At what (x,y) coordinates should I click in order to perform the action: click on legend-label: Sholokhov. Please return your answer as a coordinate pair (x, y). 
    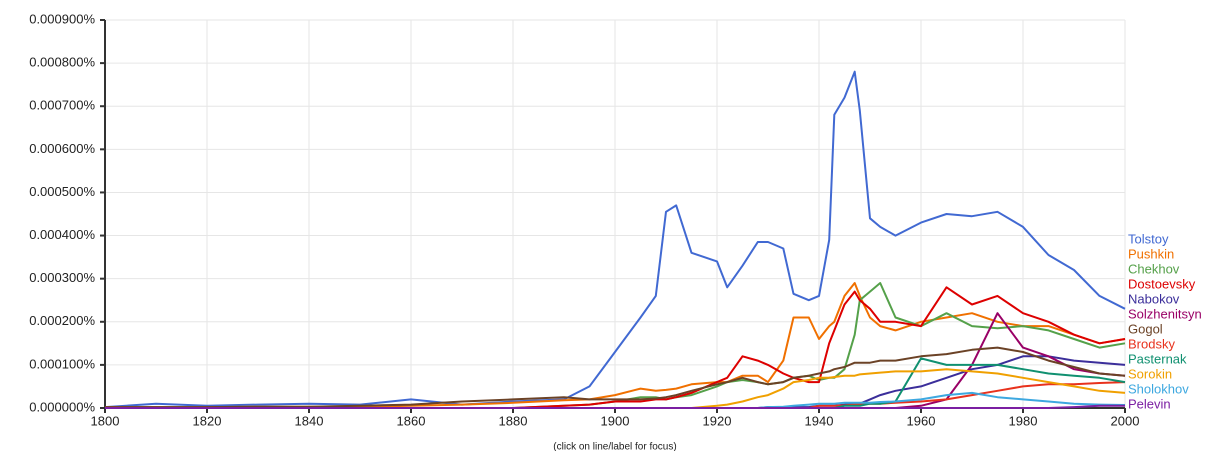
    Looking at the image, I should click on (1158, 388).